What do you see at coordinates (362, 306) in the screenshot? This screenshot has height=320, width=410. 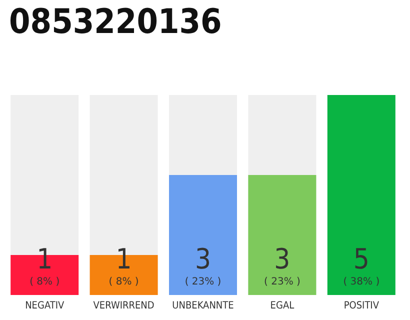 I see `x-tick-label: POSITIV` at bounding box center [362, 306].